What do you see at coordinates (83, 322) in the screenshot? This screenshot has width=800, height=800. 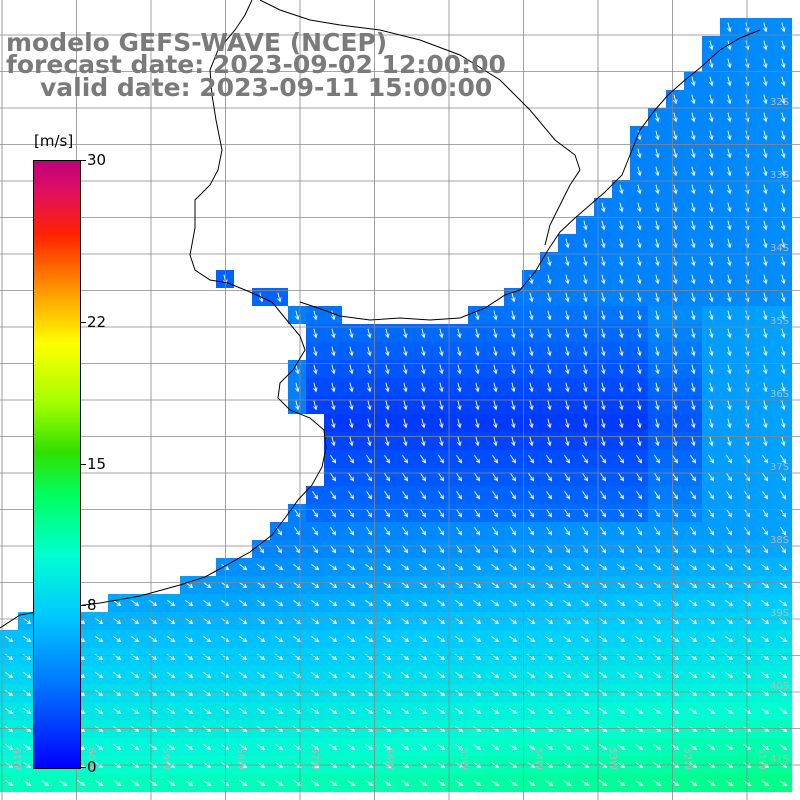 I see `colorbar-tick-mark` at bounding box center [83, 322].